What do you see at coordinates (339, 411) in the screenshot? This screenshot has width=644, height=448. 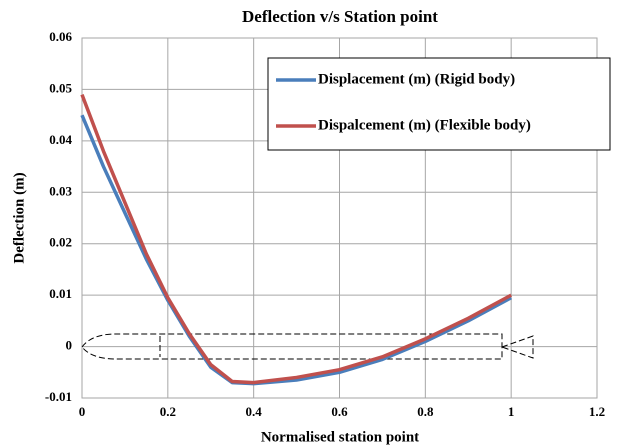 I see `x-tick-label: 0.6` at bounding box center [339, 411].